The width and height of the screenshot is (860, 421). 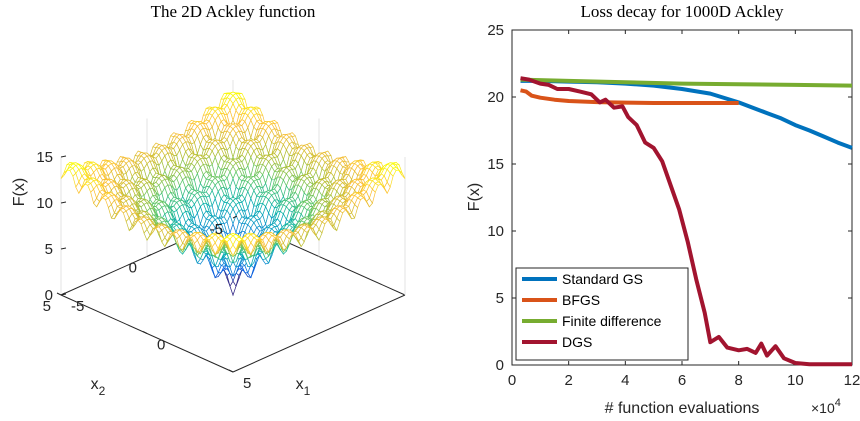 I want to click on axis-line, so click(x=319, y=333).